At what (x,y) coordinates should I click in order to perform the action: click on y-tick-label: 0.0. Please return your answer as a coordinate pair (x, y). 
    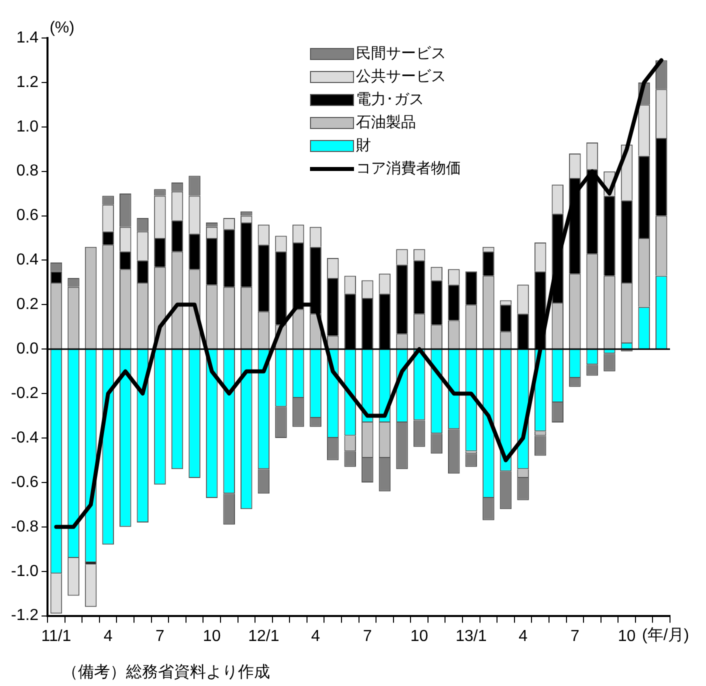
    Looking at the image, I should click on (27, 349).